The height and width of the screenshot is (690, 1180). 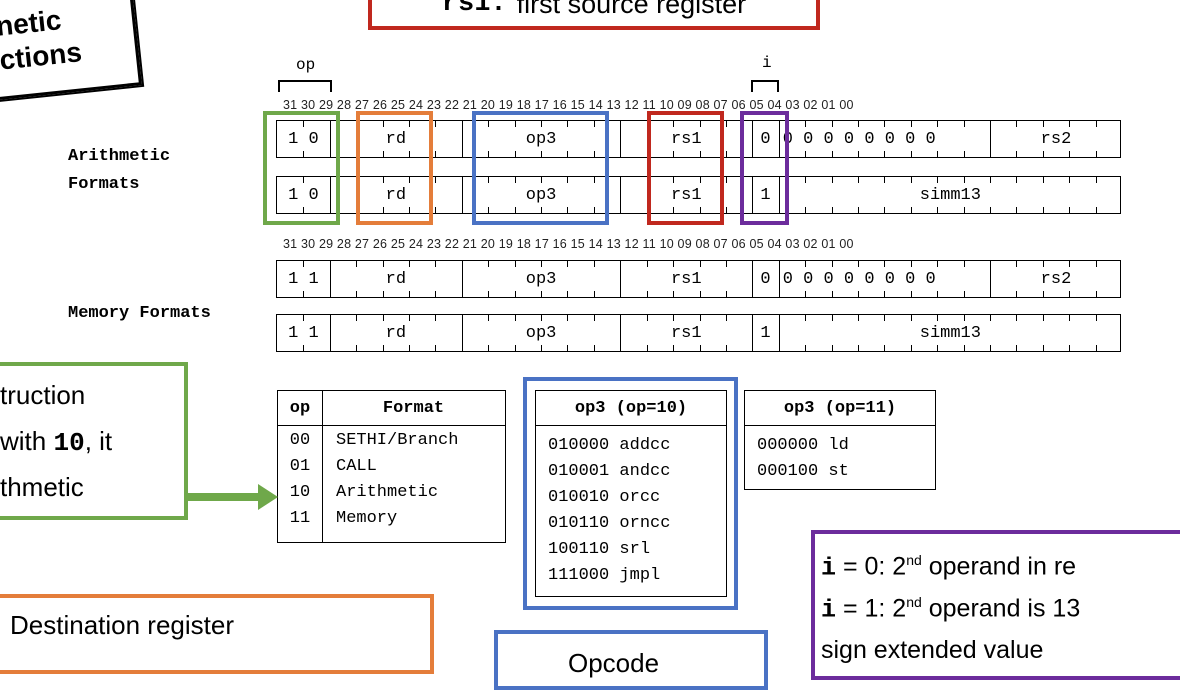 What do you see at coordinates (698, 195) in the screenshot?
I see `format-row: 1 0 rd op3 rs1 1 simm13` at bounding box center [698, 195].